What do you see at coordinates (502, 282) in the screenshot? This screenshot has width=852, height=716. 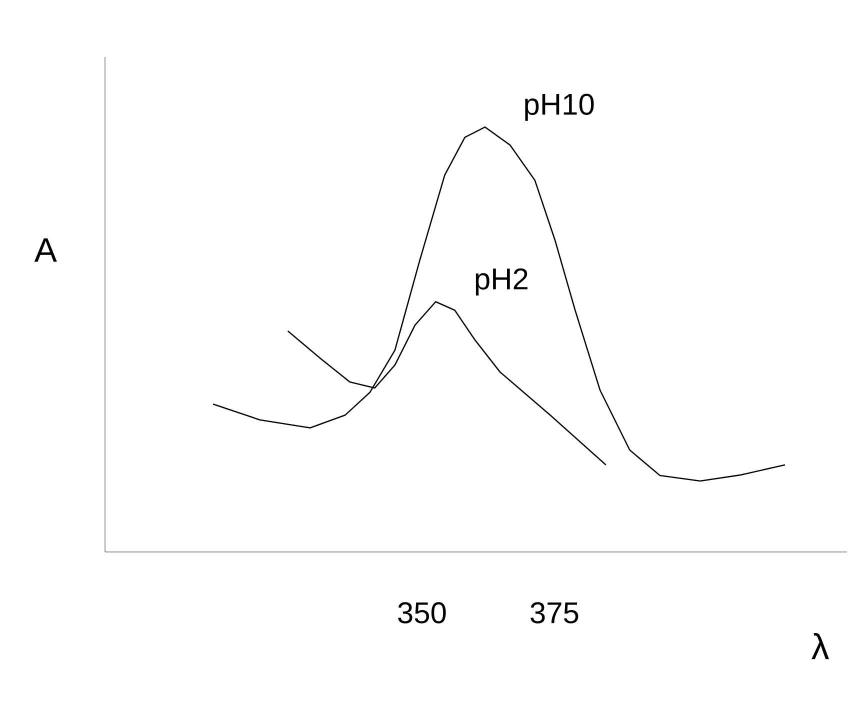 I see `series-label: pH2` at bounding box center [502, 282].